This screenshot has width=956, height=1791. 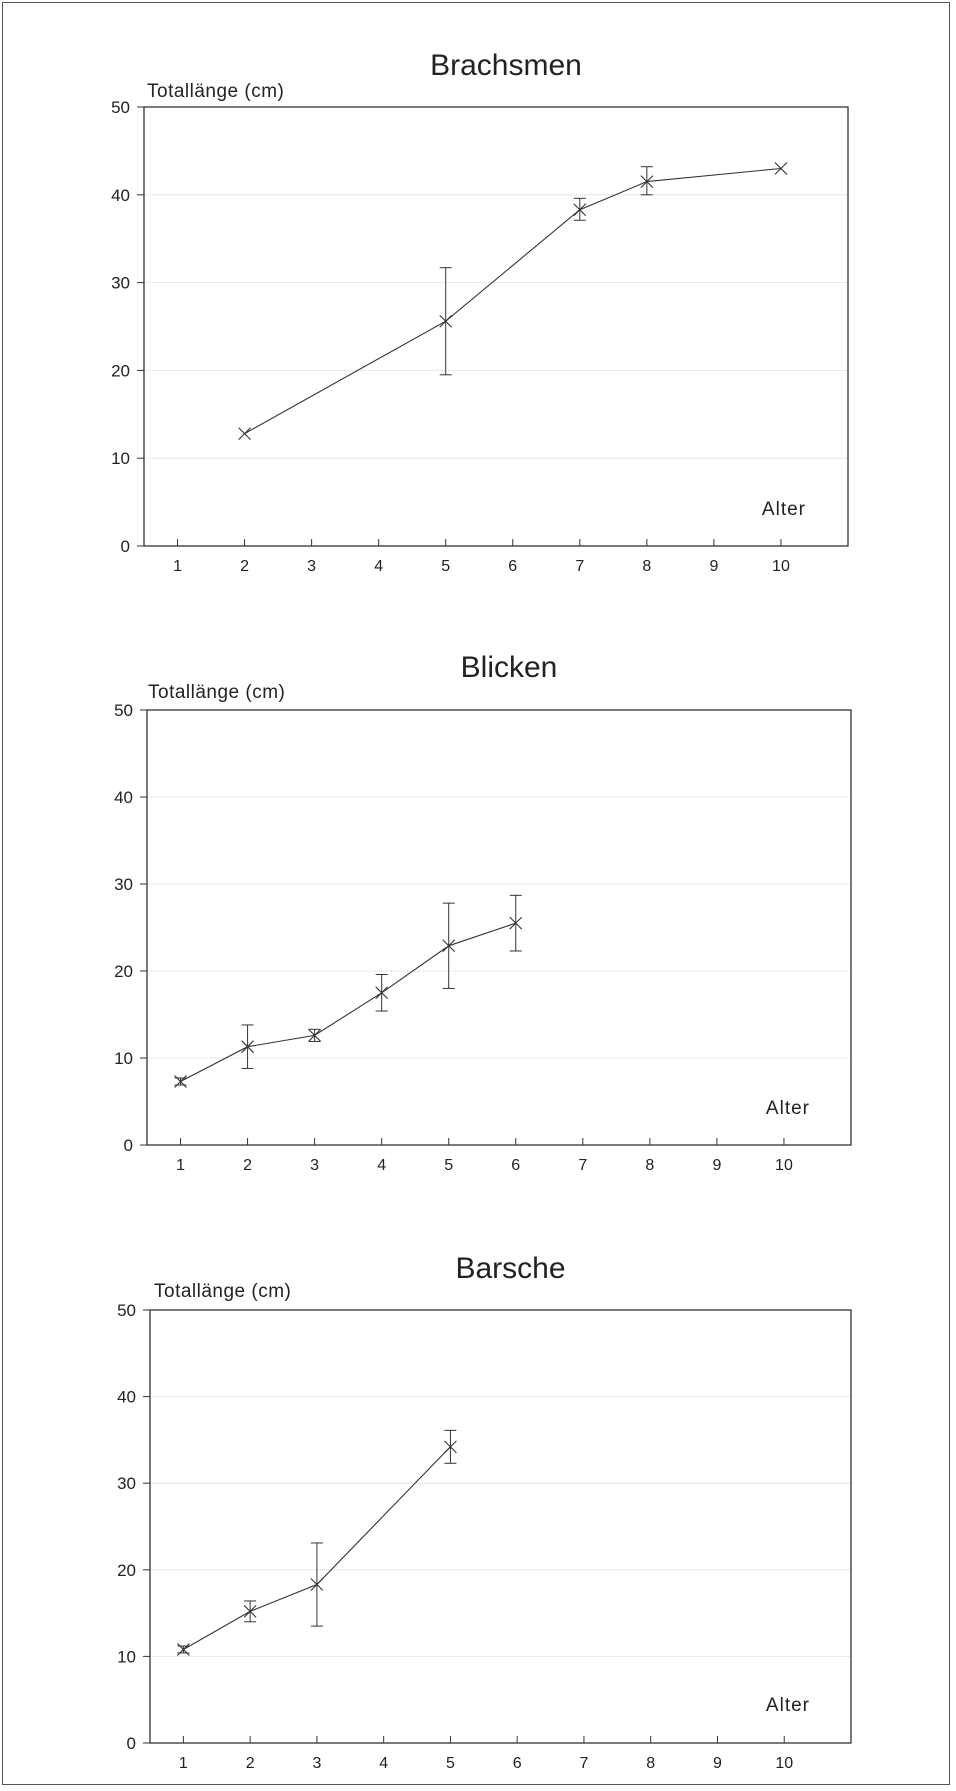 What do you see at coordinates (506, 65) in the screenshot?
I see `chart-title: Brachsmen` at bounding box center [506, 65].